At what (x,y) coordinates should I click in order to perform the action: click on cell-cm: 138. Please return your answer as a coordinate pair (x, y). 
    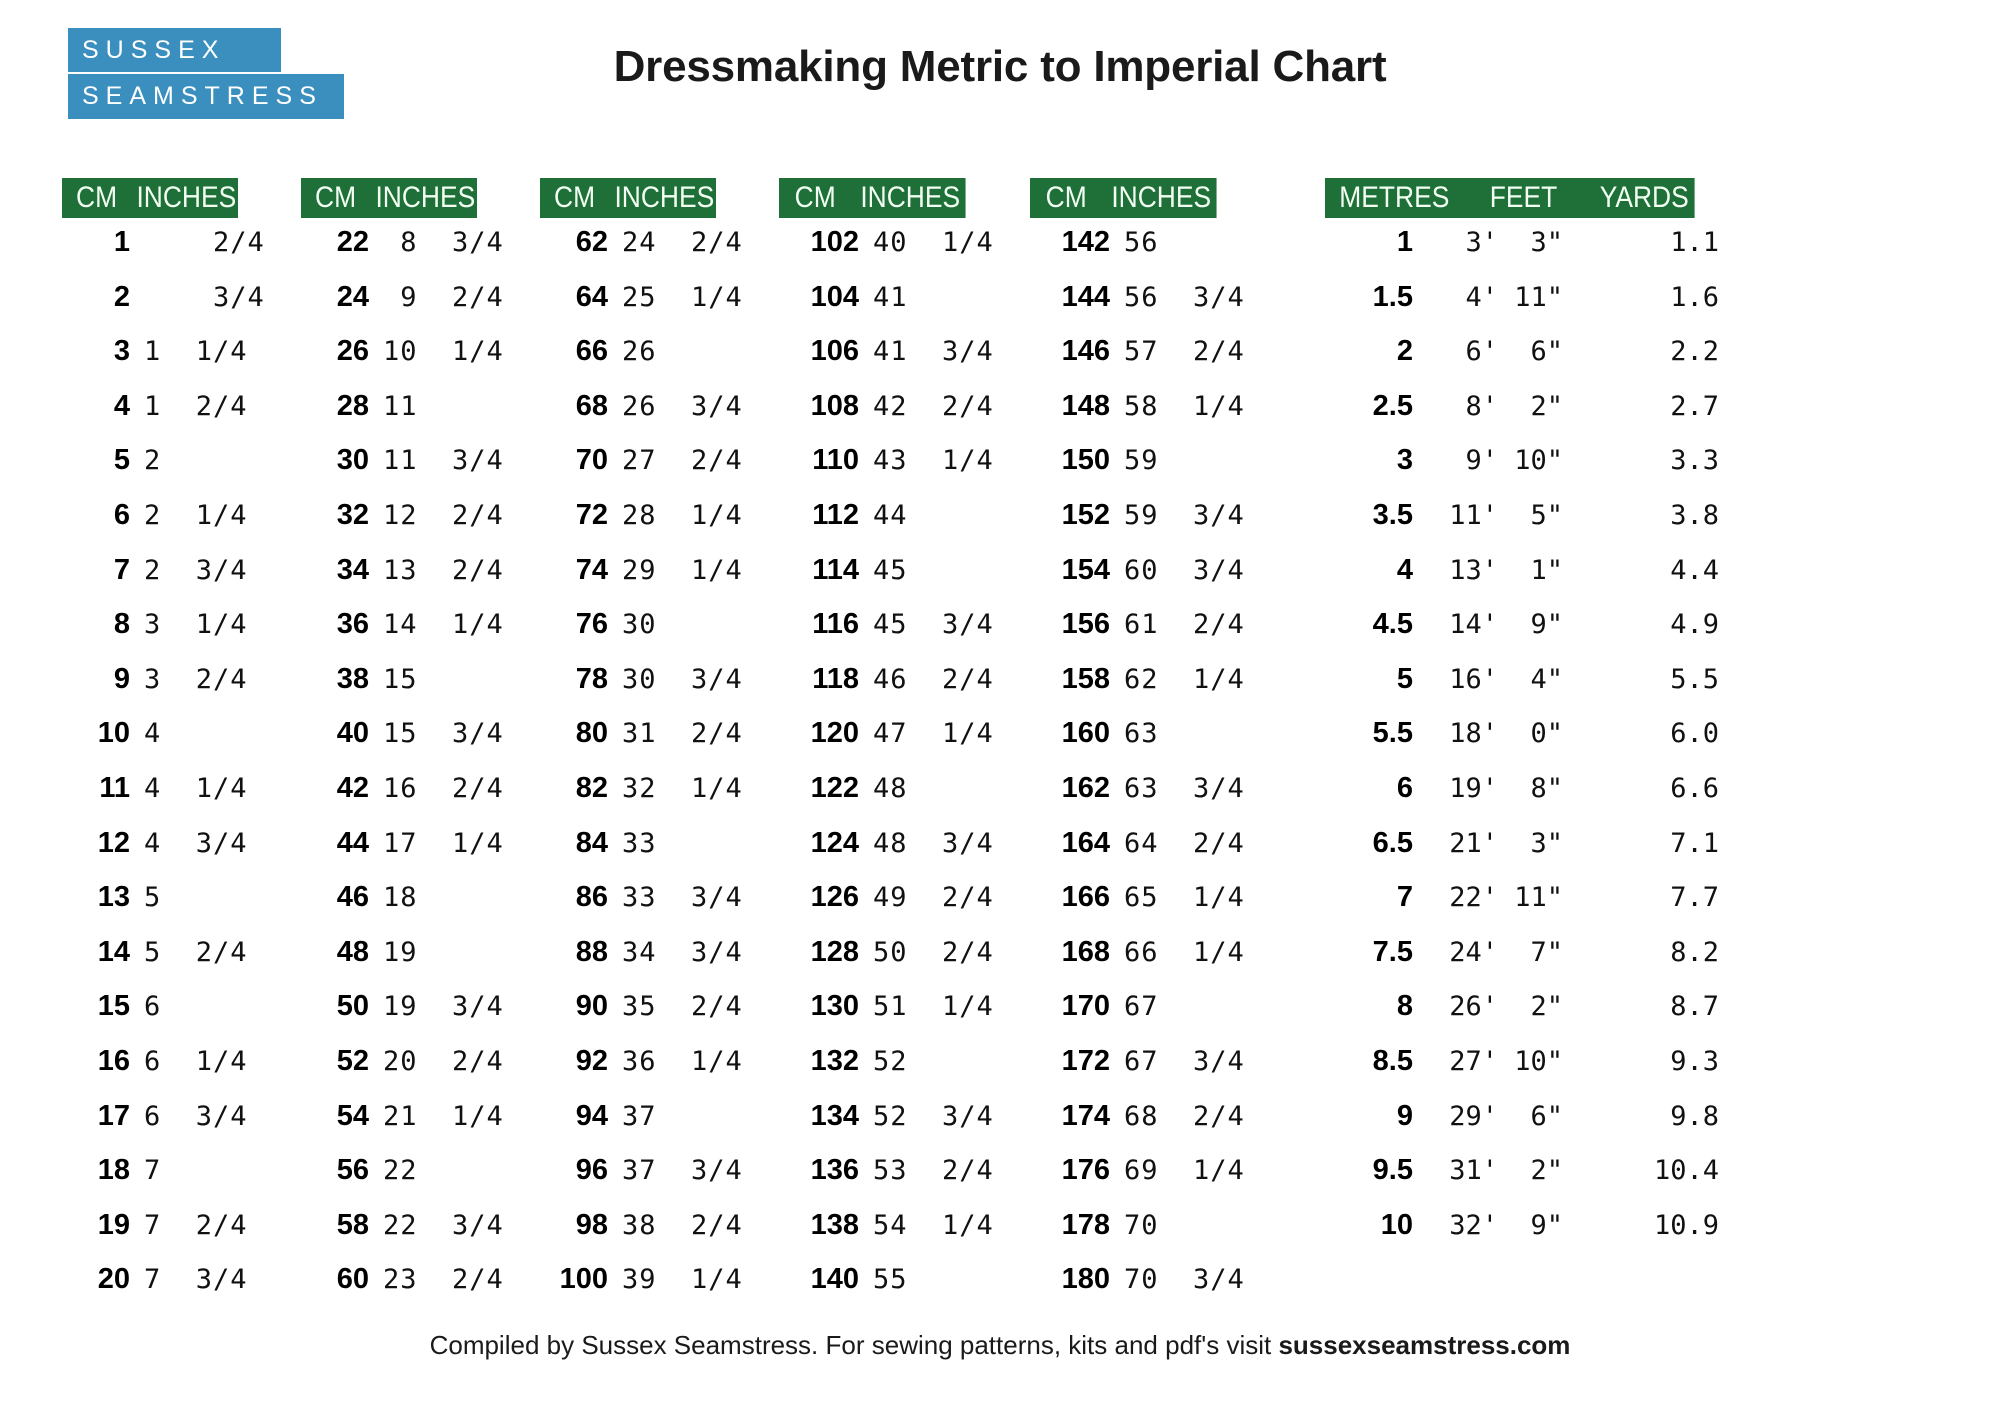
    Looking at the image, I should click on (834, 1224).